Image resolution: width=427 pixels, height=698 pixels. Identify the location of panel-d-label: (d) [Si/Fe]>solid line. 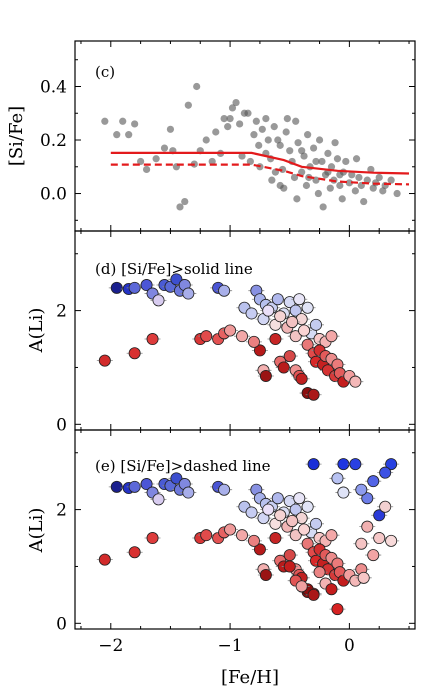
(174, 269).